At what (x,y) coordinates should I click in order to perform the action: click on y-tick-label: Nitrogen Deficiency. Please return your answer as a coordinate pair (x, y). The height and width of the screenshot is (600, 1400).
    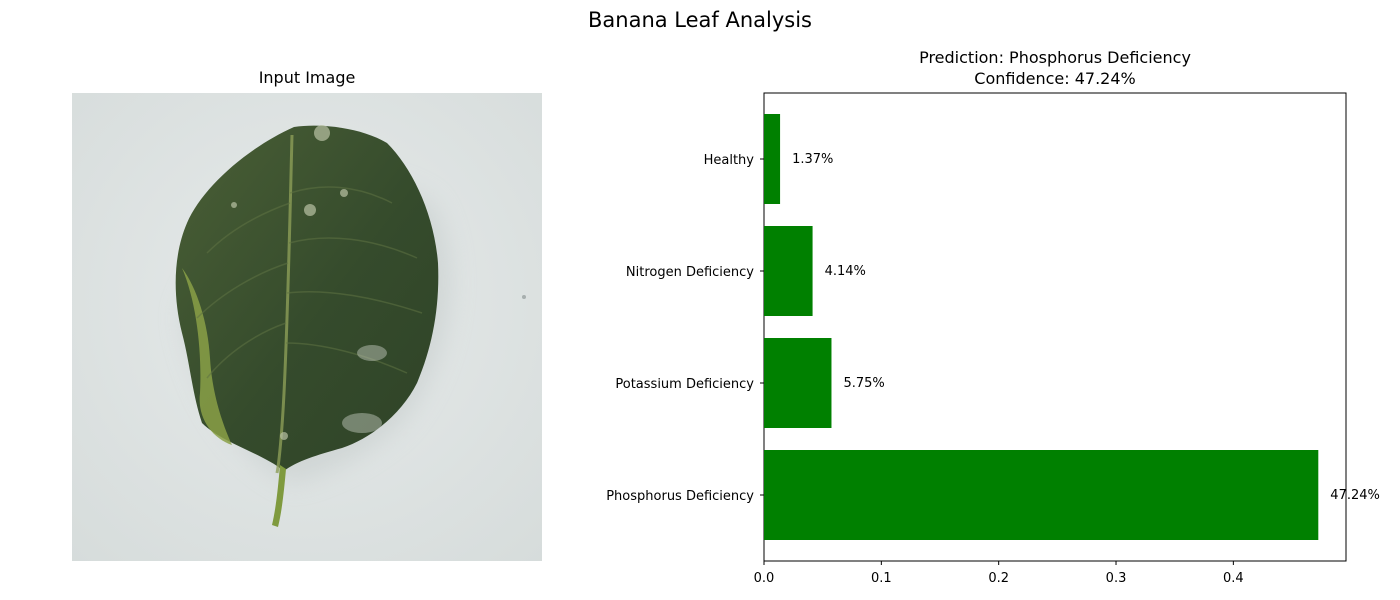
    Looking at the image, I should click on (690, 272).